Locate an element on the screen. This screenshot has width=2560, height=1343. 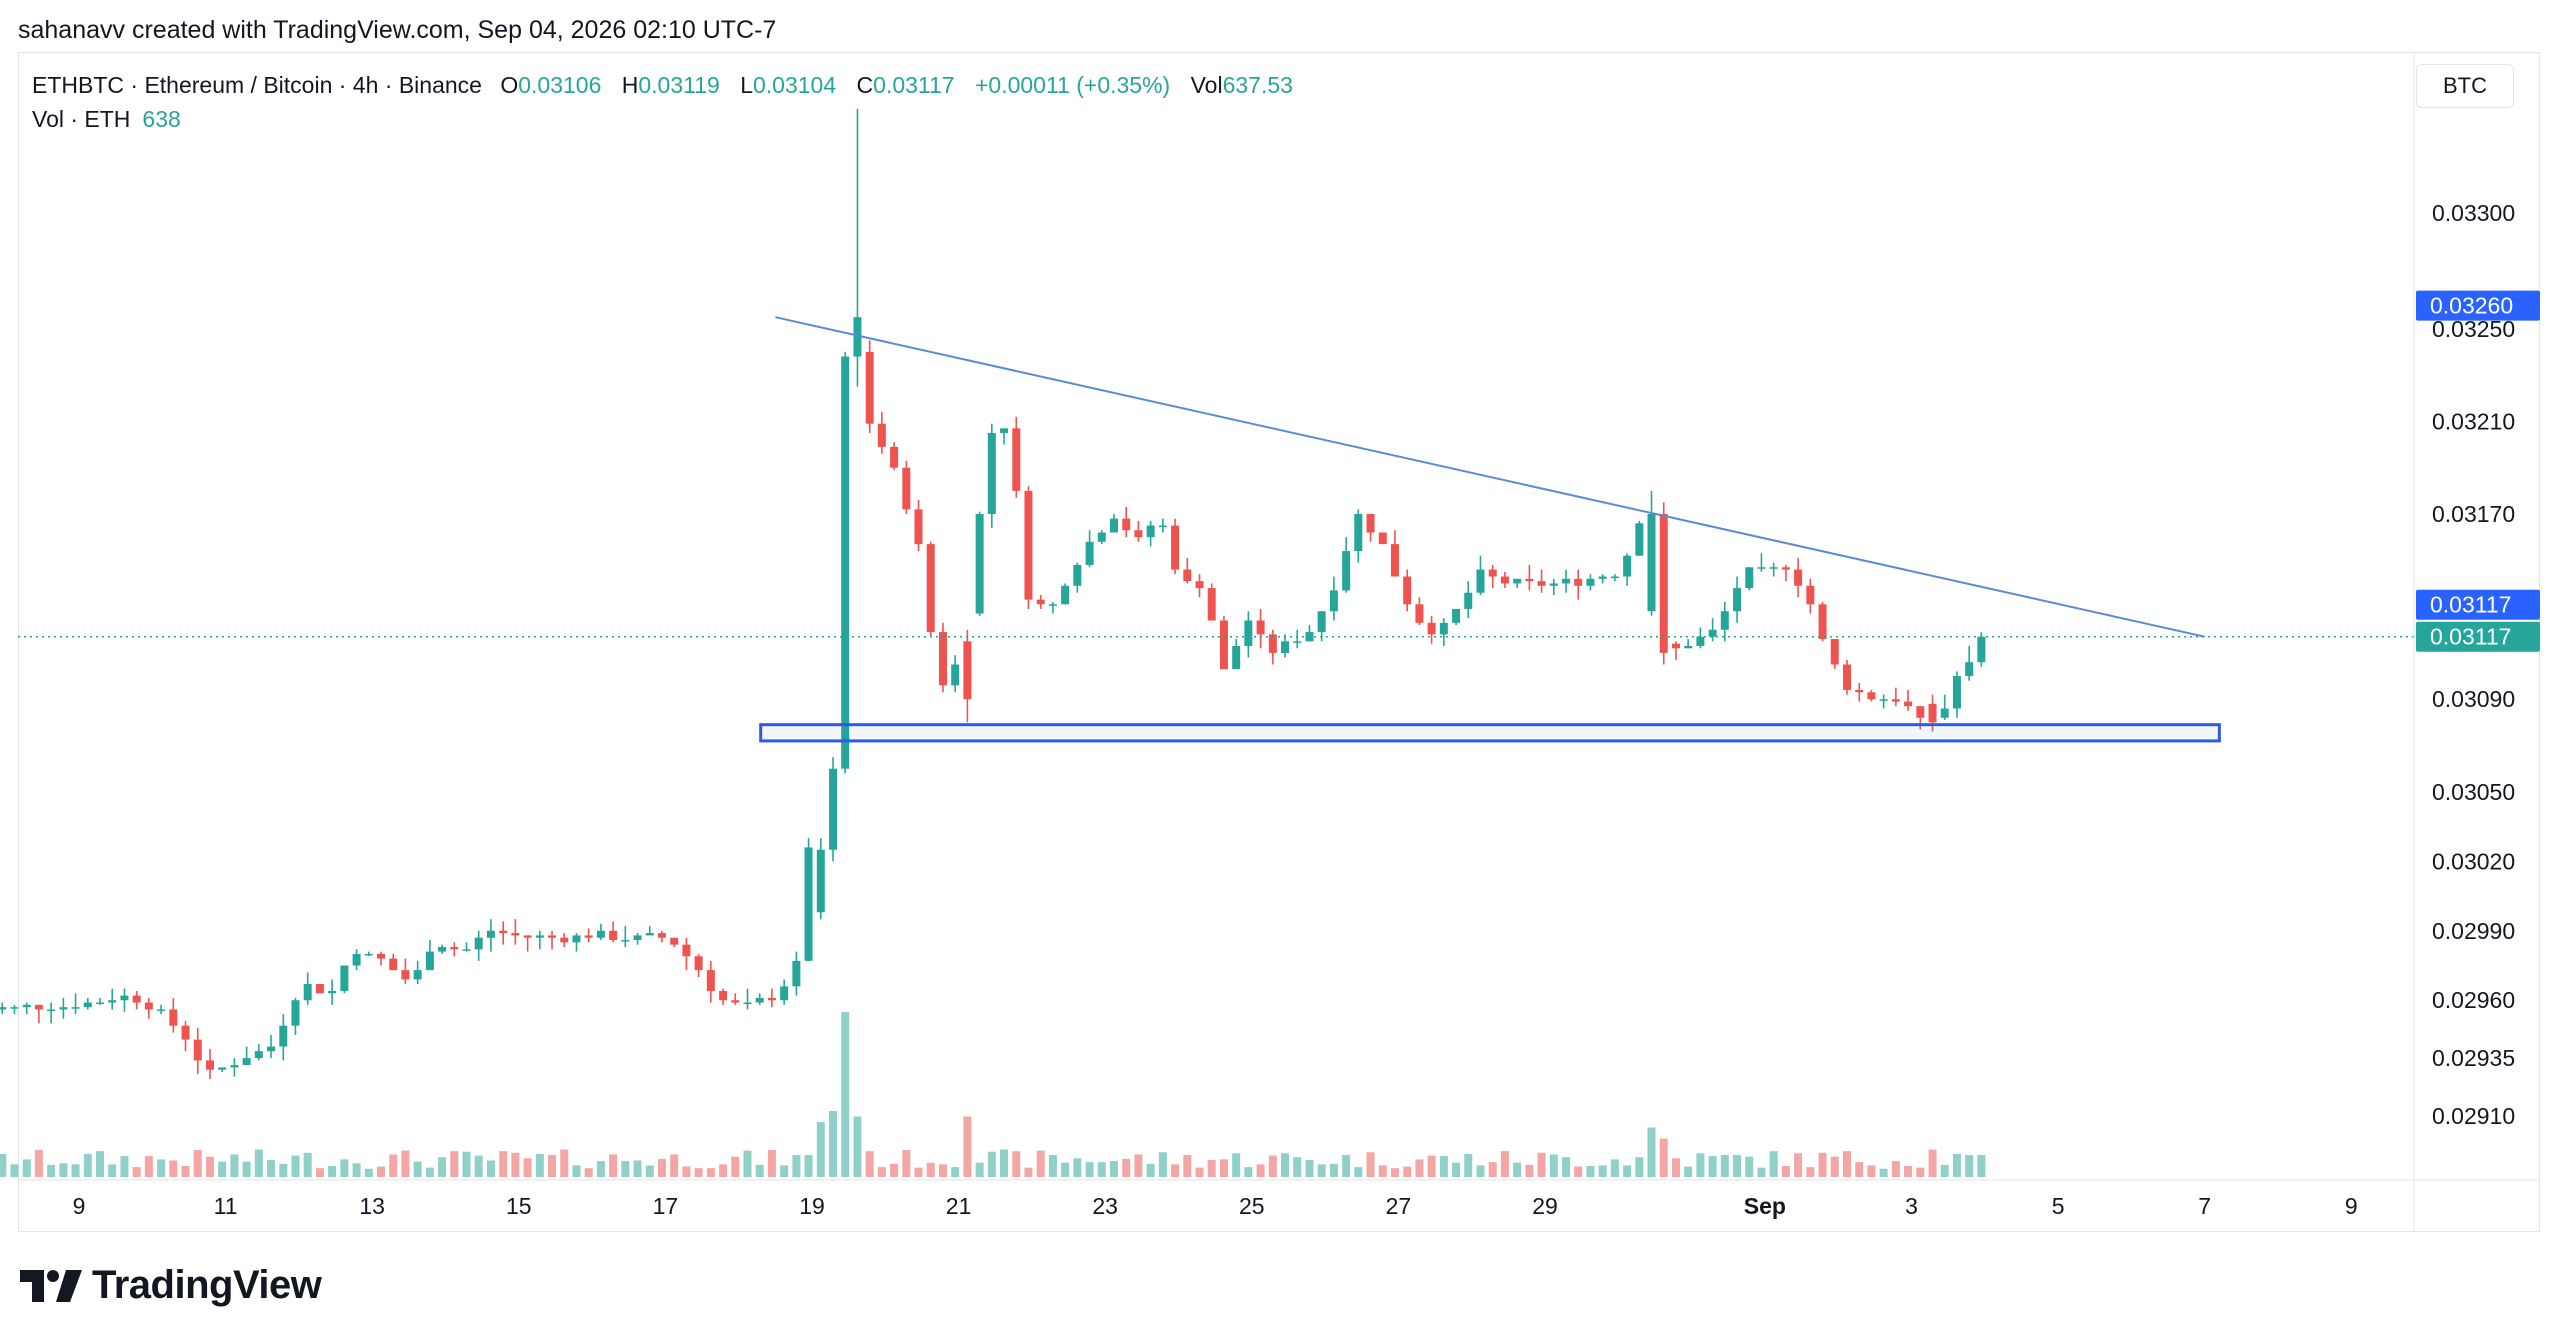
volume-series-title: Vol · ETH is located at coordinates (81, 119).